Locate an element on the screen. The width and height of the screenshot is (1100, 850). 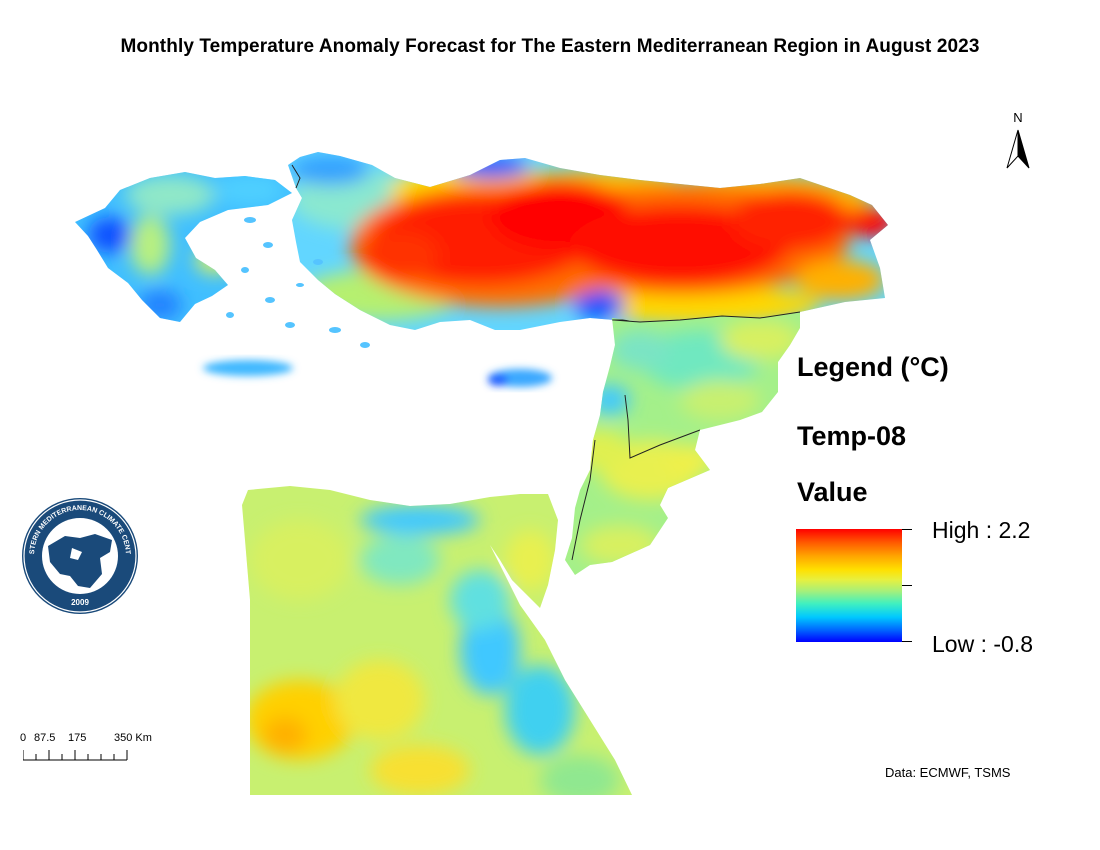
legend-color-ramp is located at coordinates (849, 585).